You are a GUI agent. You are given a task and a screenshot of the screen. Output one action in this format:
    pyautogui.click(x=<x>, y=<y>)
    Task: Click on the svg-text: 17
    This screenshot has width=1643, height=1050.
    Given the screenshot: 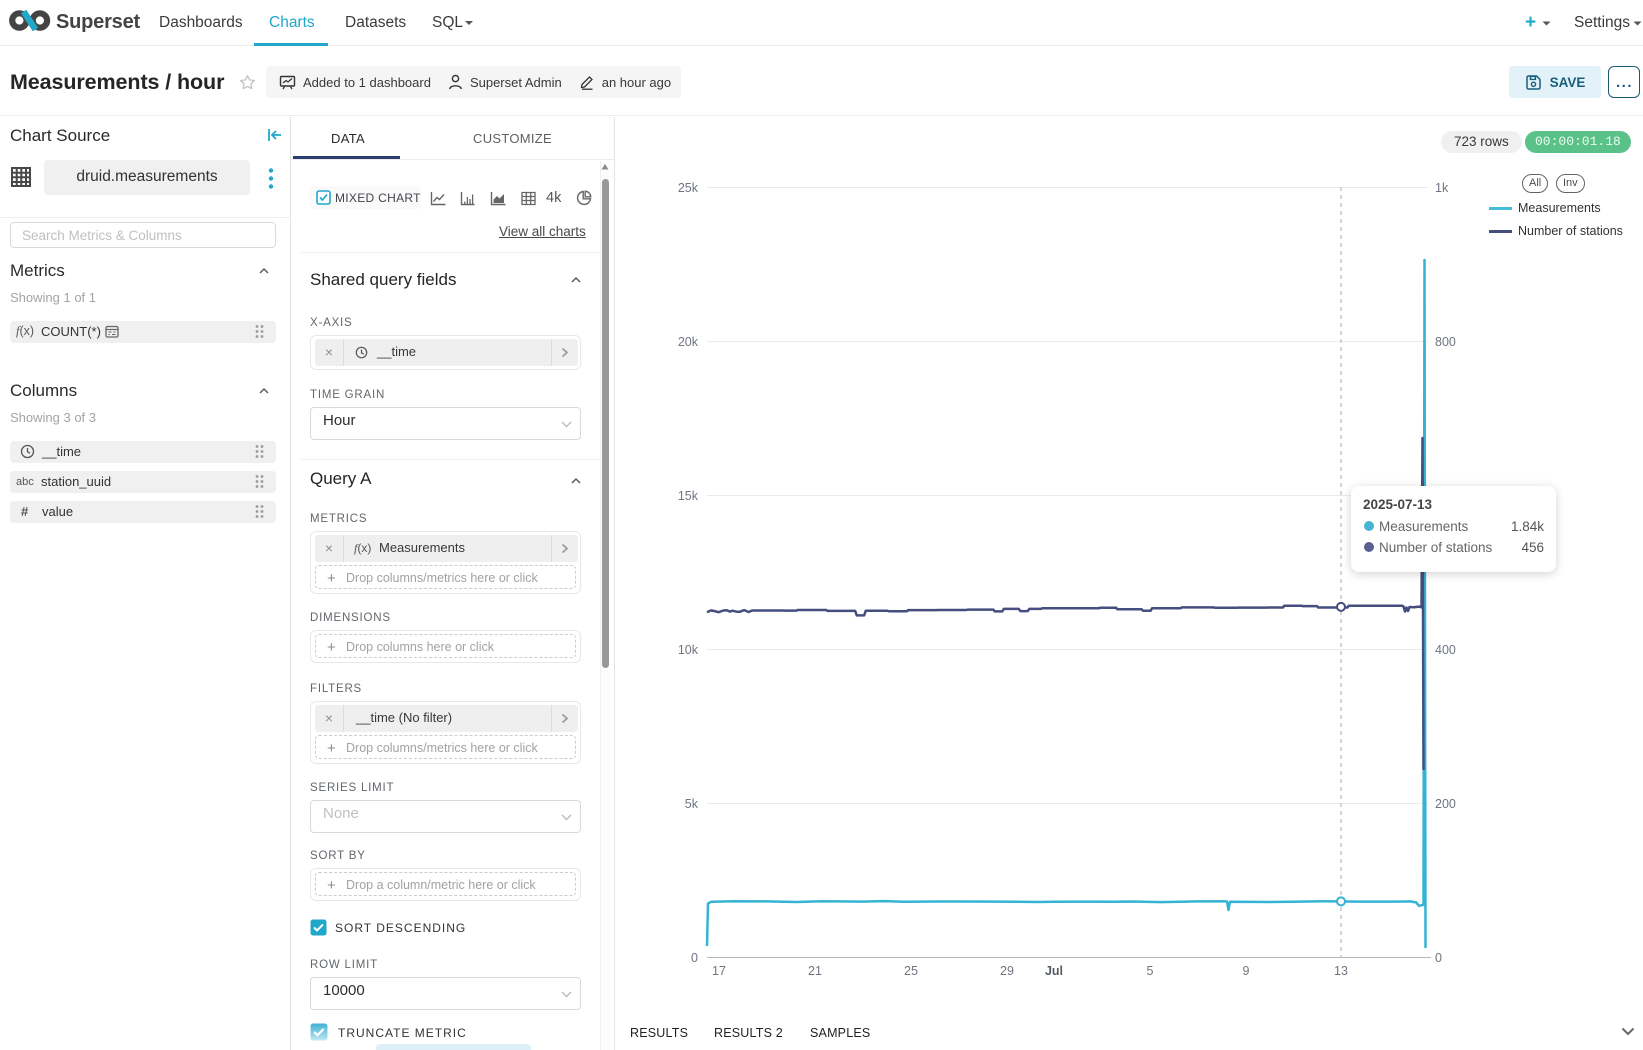 What is the action you would take?
    pyautogui.click(x=719, y=971)
    